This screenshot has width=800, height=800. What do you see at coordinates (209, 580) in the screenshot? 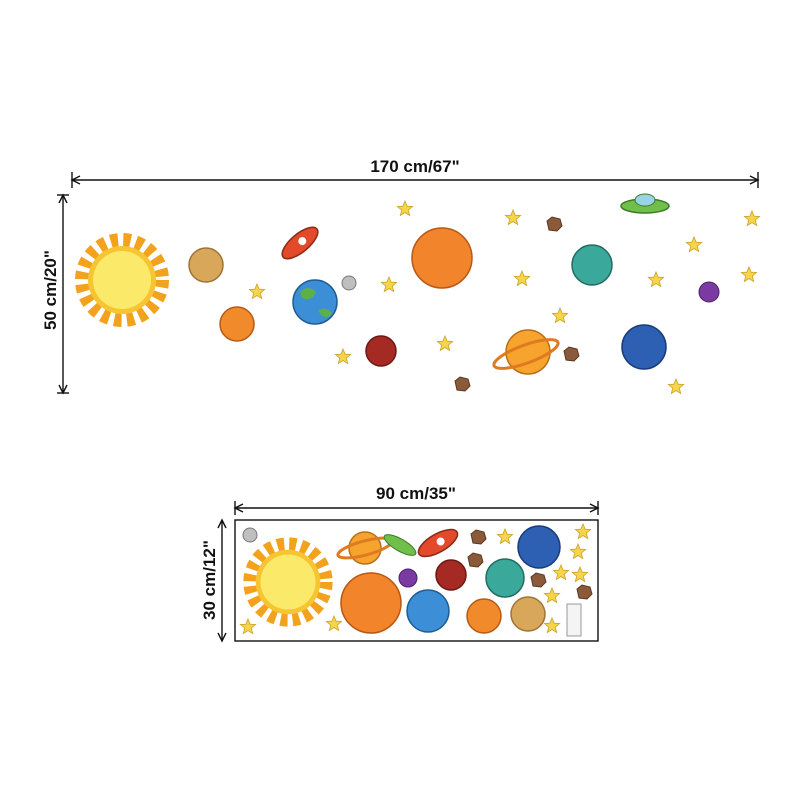
I see `height-label: 30 cm/12"` at bounding box center [209, 580].